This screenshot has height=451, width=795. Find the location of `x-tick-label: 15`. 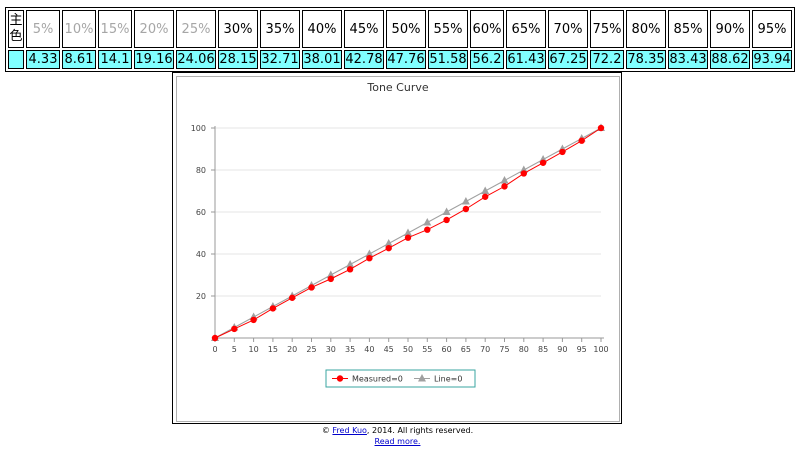

x-tick-label: 15 is located at coordinates (273, 349).